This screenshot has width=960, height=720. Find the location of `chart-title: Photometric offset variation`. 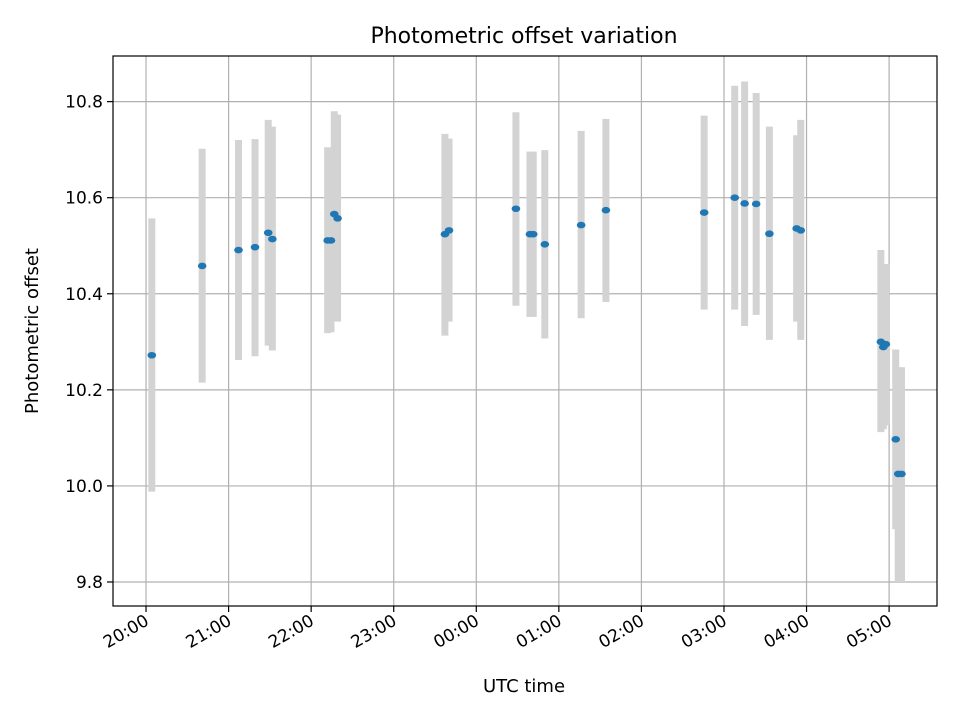

chart-title: Photometric offset variation is located at coordinates (523, 36).